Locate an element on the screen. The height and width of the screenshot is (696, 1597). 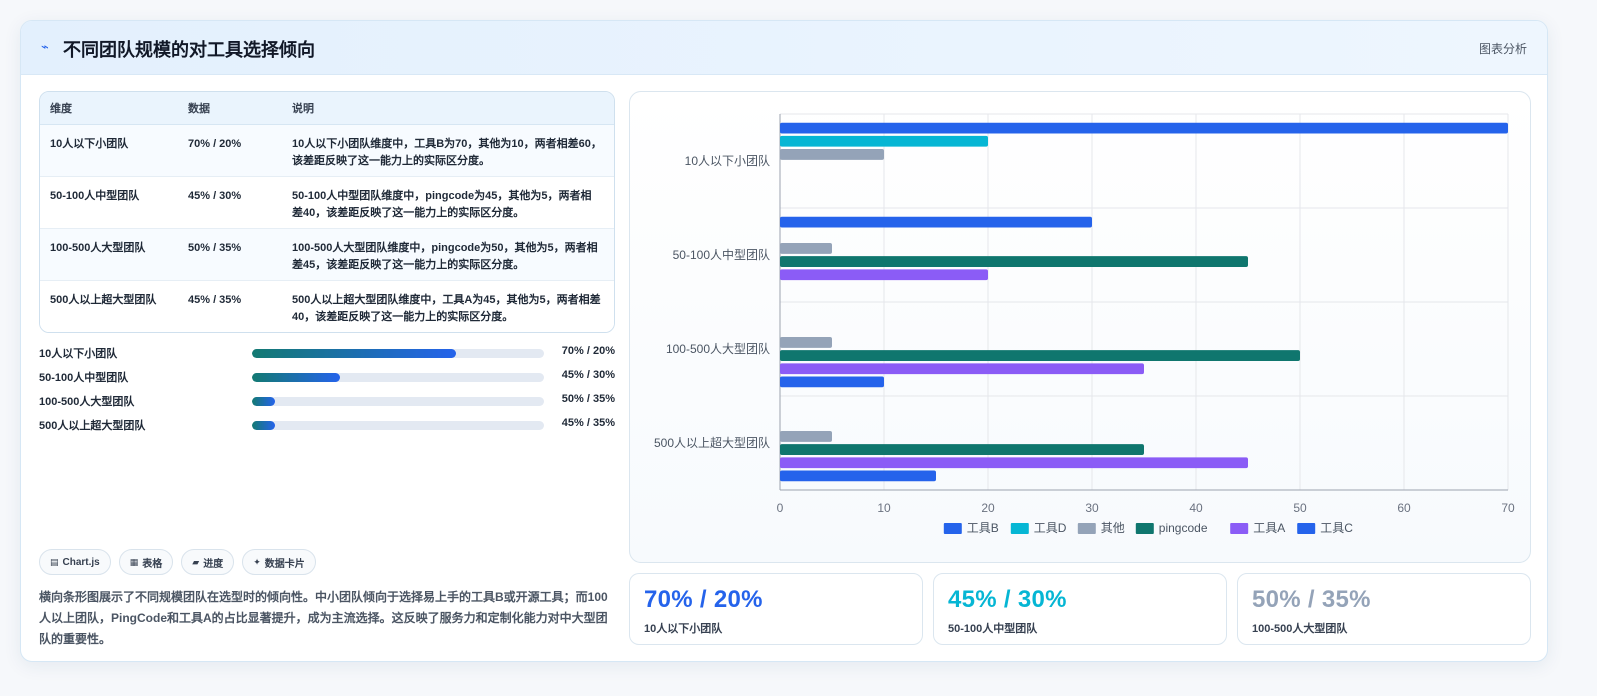
chip-label: Chart.js is located at coordinates (81, 562).